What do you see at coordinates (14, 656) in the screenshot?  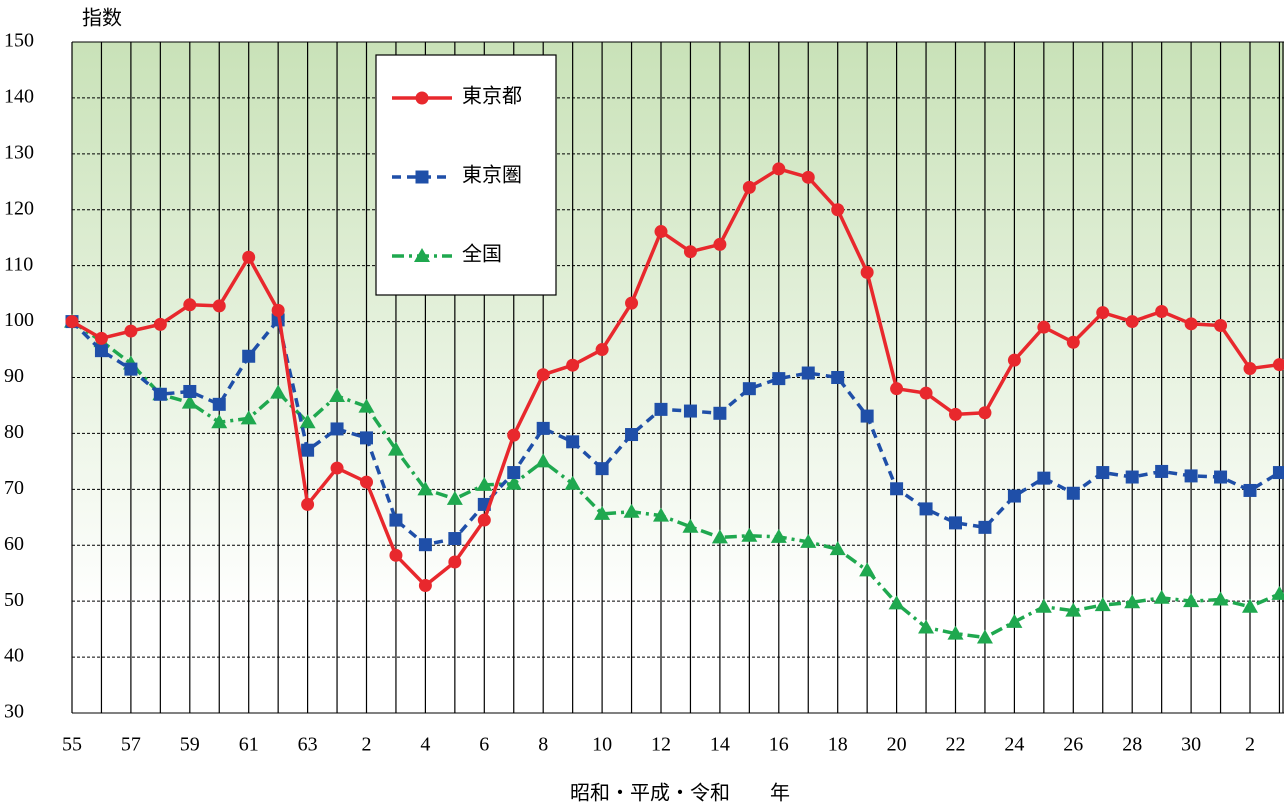 I see `y-tick-label: 40` at bounding box center [14, 656].